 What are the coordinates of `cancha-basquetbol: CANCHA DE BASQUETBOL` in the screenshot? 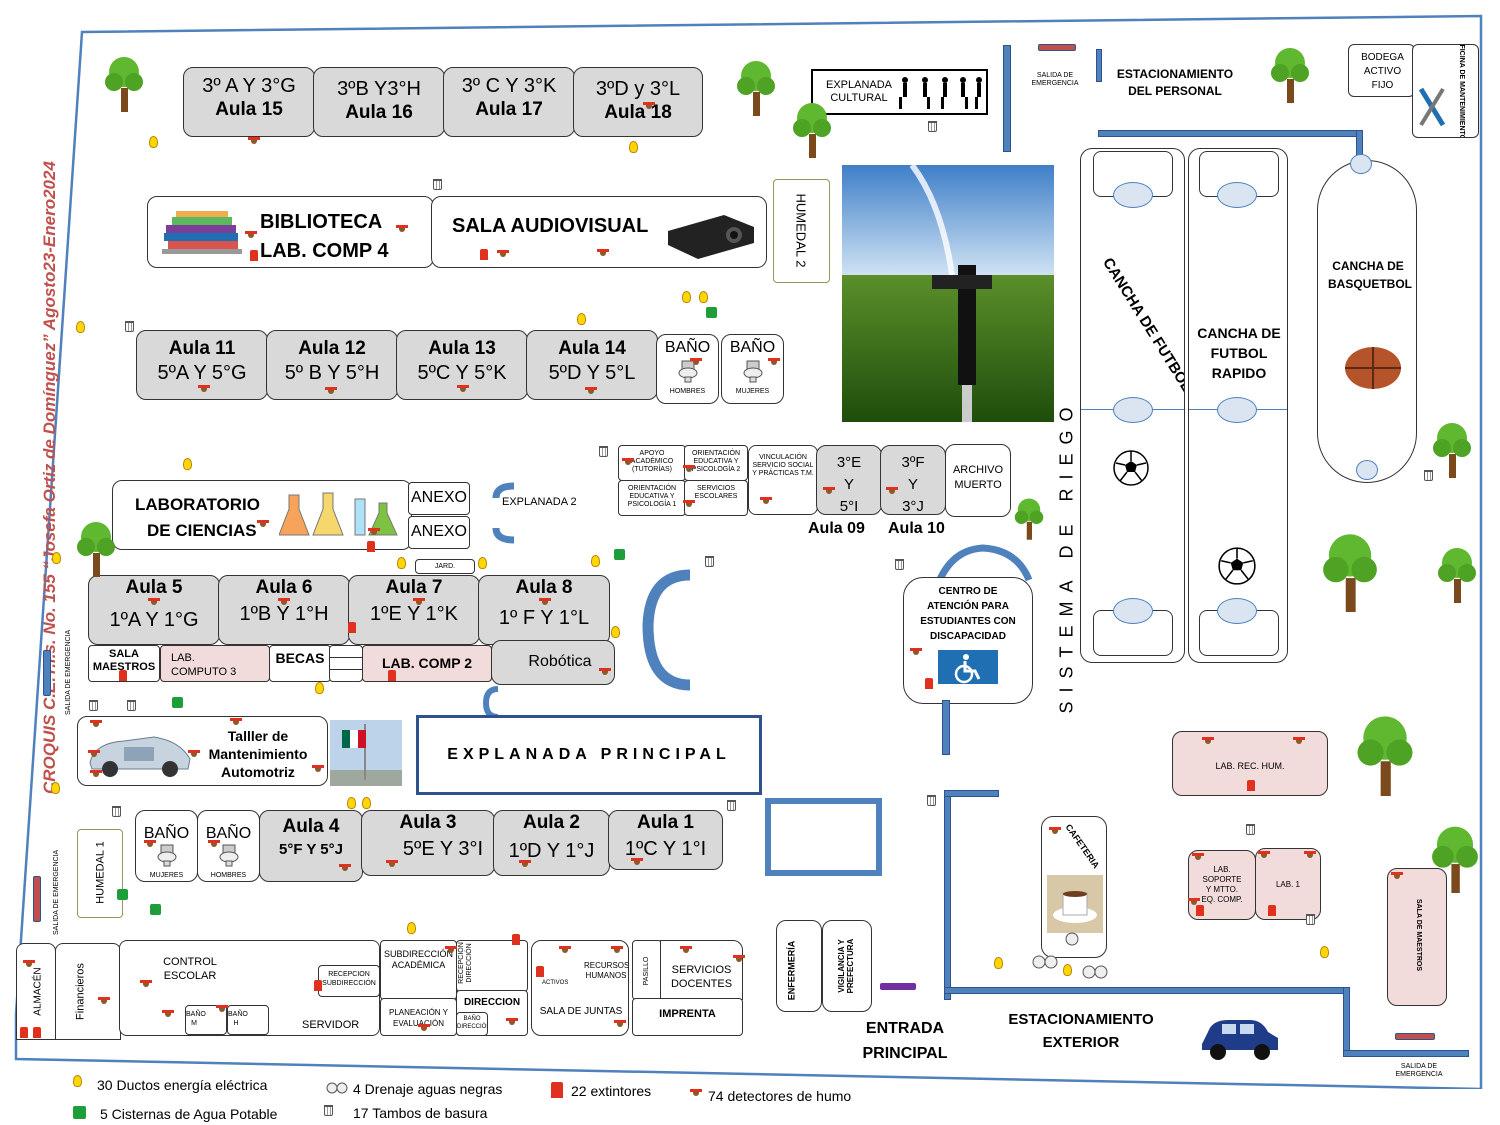 It's located at (1367, 321).